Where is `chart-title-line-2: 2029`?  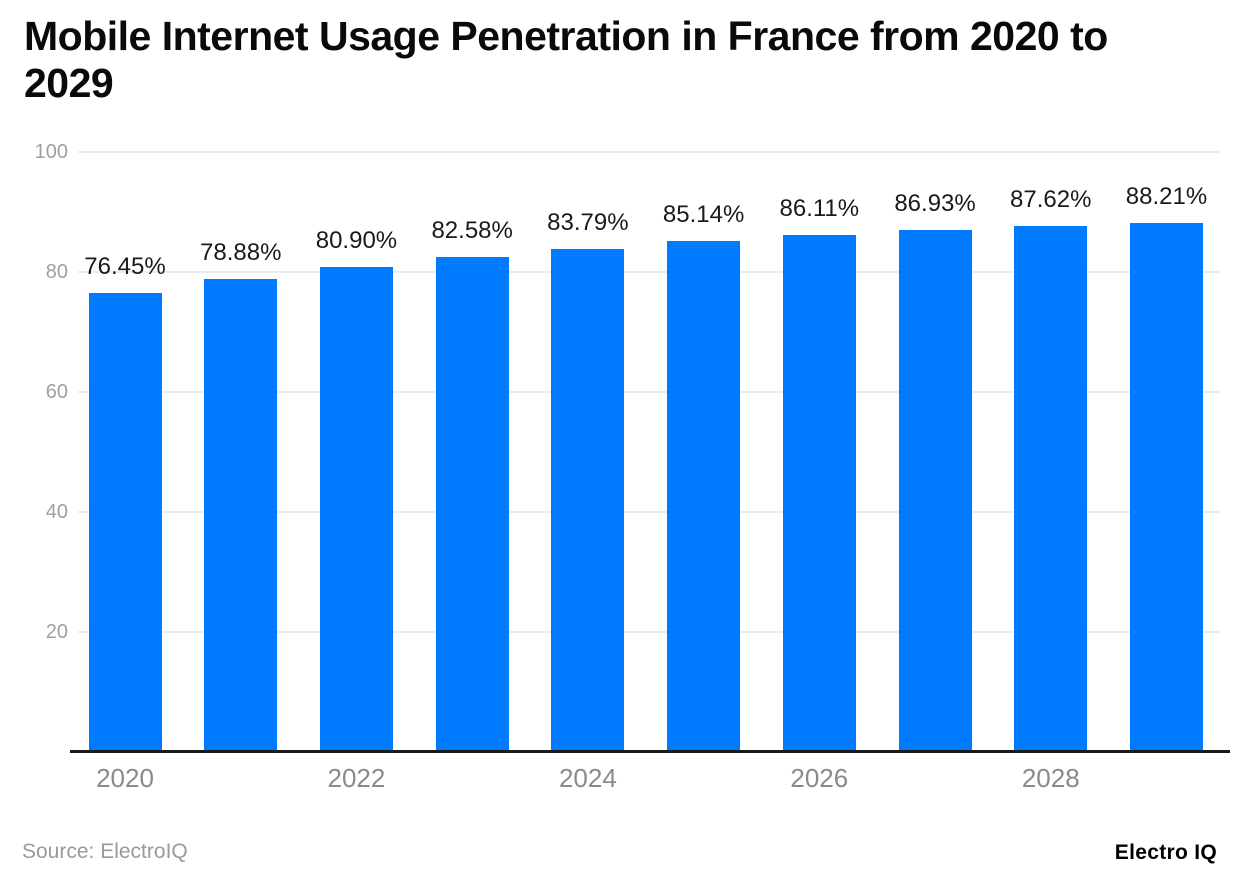
chart-title-line-2: 2029 is located at coordinates (69, 83).